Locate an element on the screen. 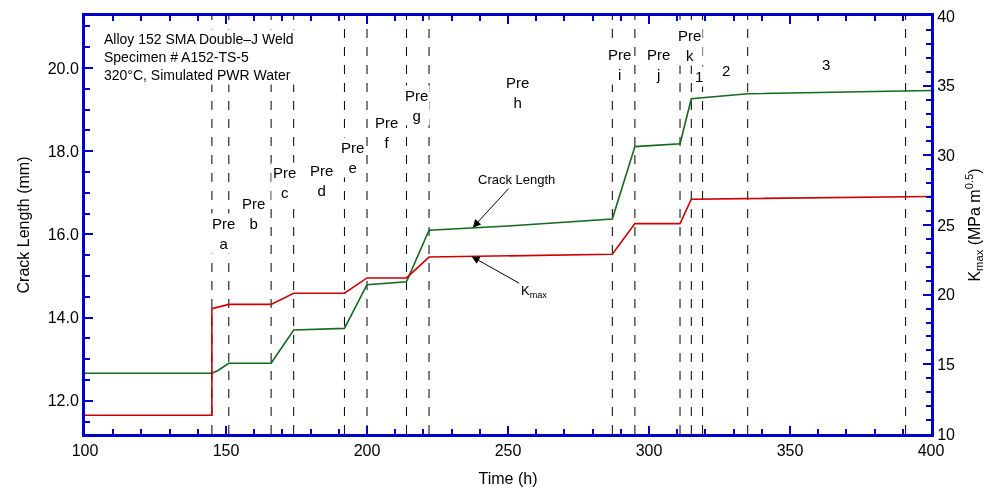 This screenshot has width=1006, height=504. y-tick-label: 16.0 is located at coordinates (63, 234).